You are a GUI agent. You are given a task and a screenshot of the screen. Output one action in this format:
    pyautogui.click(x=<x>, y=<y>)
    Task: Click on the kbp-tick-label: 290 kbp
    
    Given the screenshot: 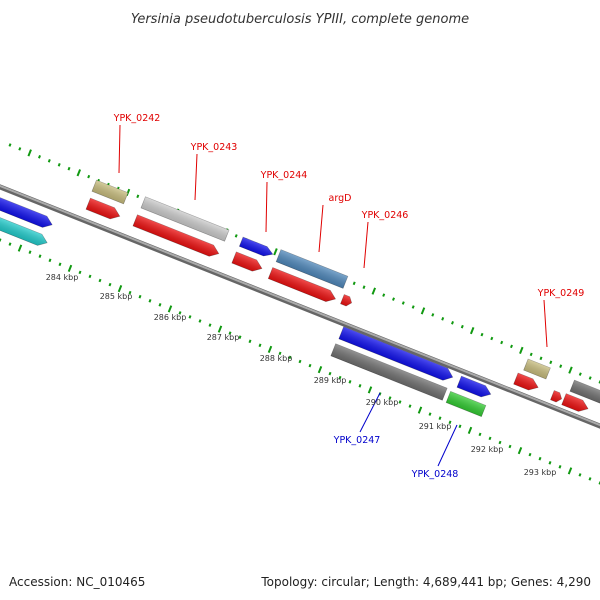 What is the action you would take?
    pyautogui.click(x=382, y=402)
    